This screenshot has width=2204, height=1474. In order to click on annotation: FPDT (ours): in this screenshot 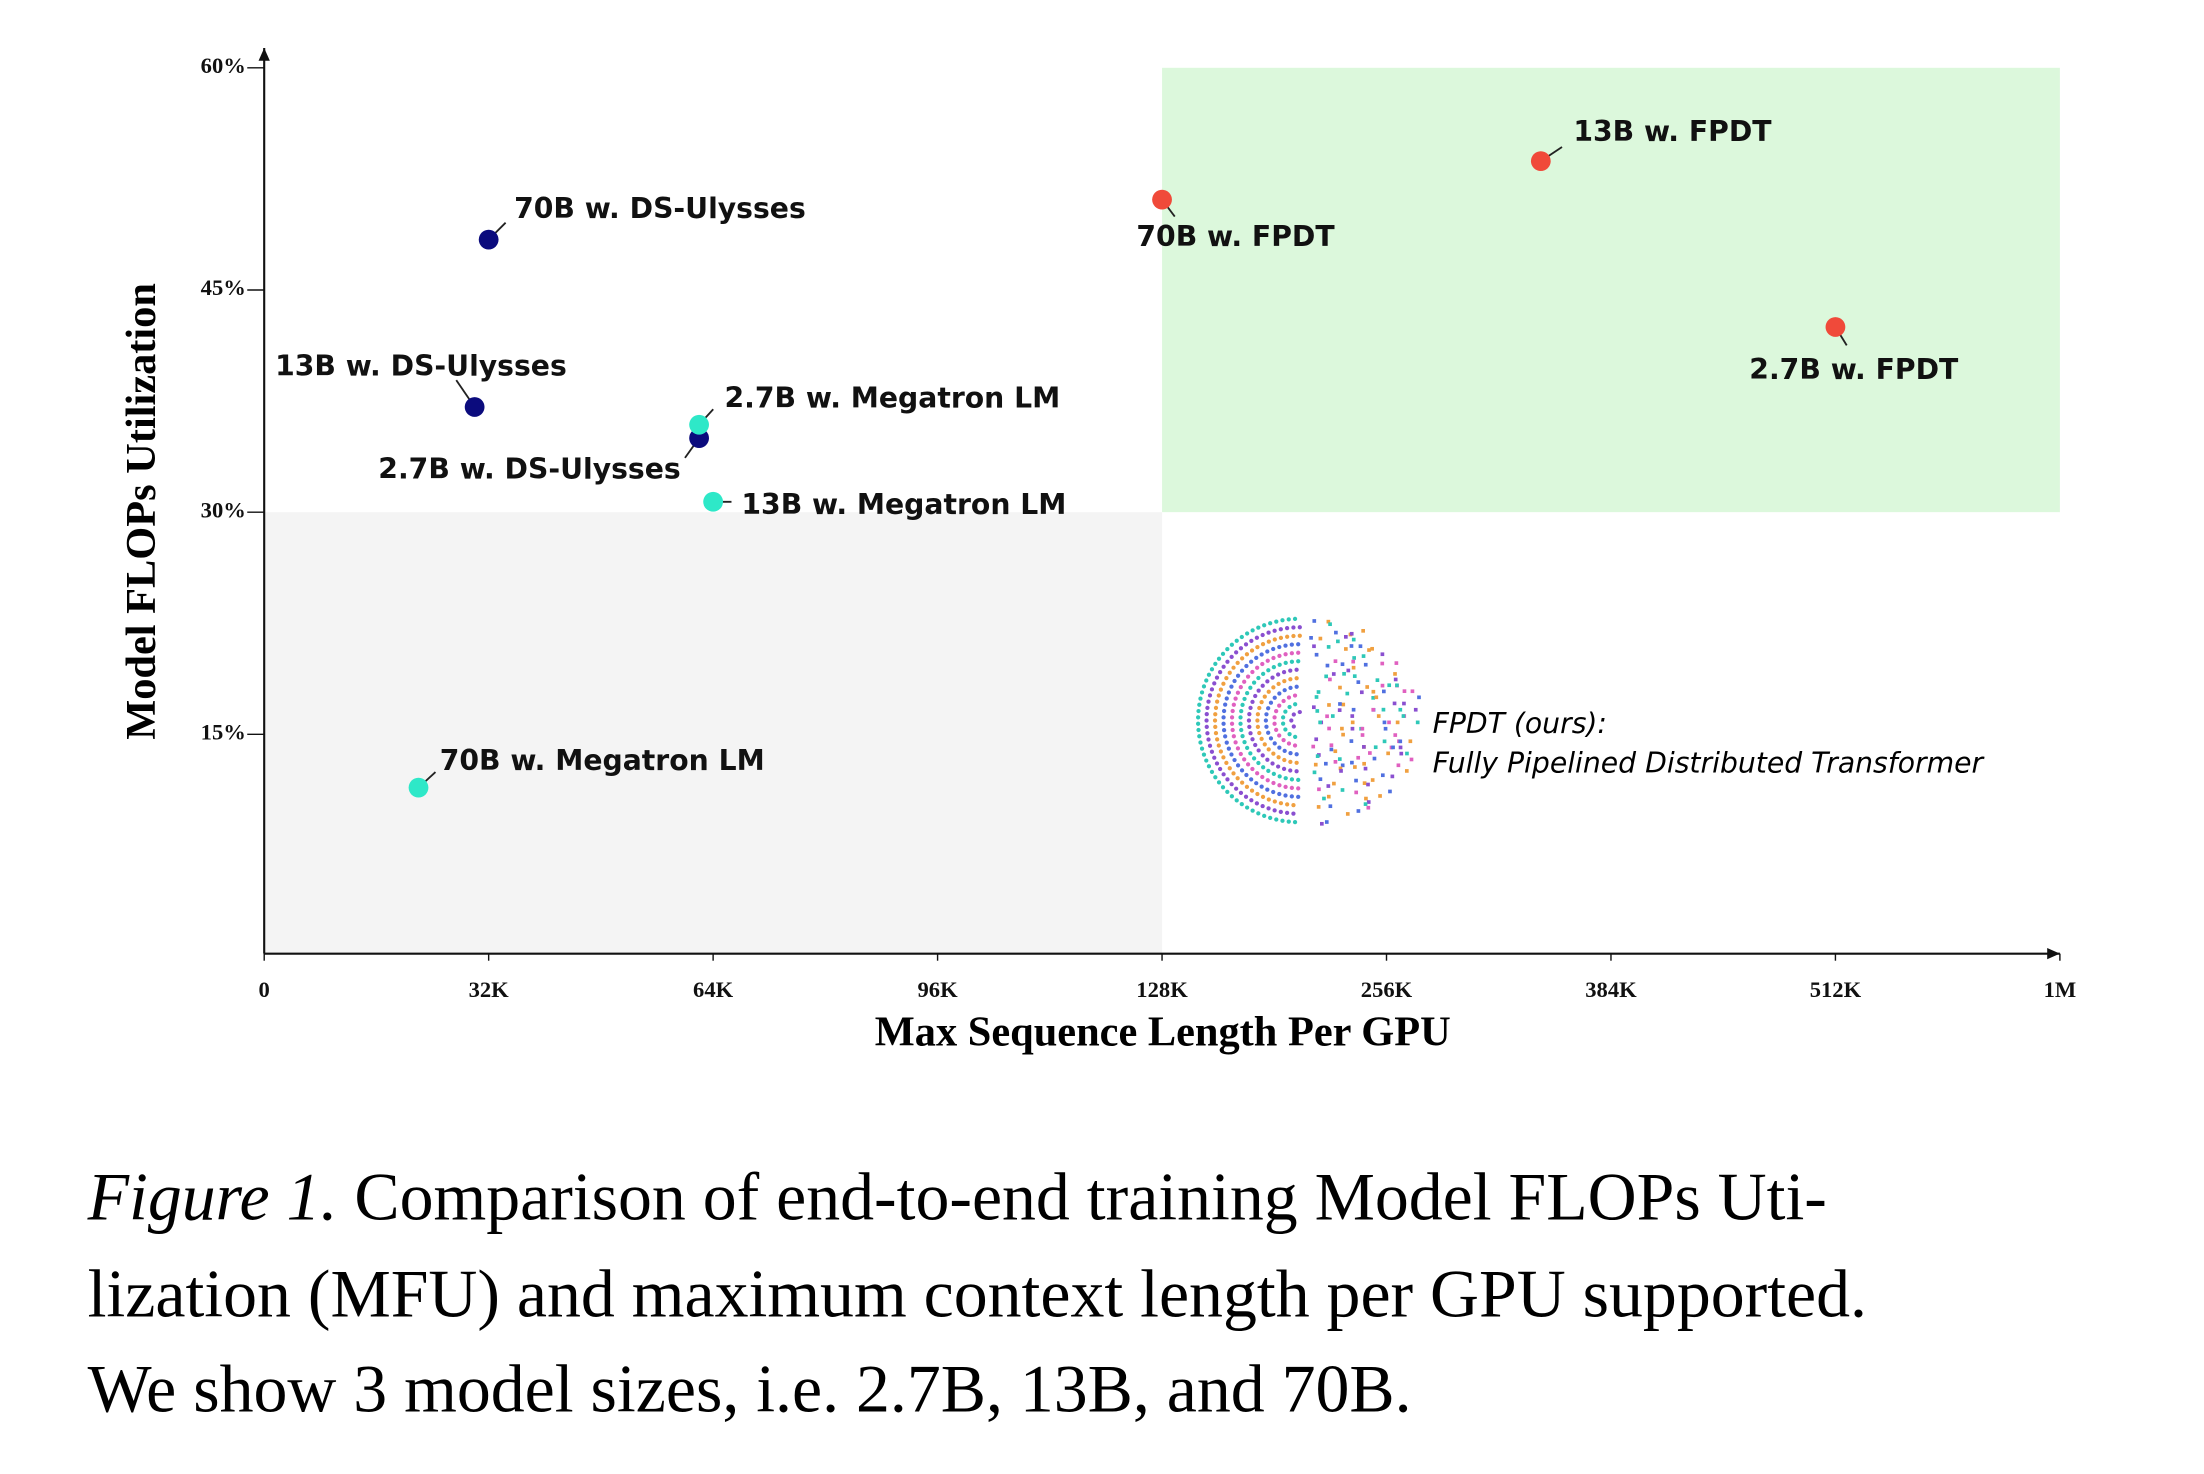, I will do `click(1520, 723)`.